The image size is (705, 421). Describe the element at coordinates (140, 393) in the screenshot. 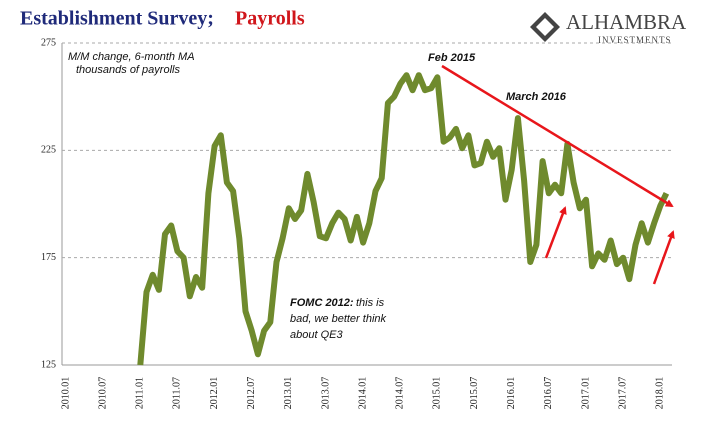

I see `x-tick-label: 2011.01` at that location.